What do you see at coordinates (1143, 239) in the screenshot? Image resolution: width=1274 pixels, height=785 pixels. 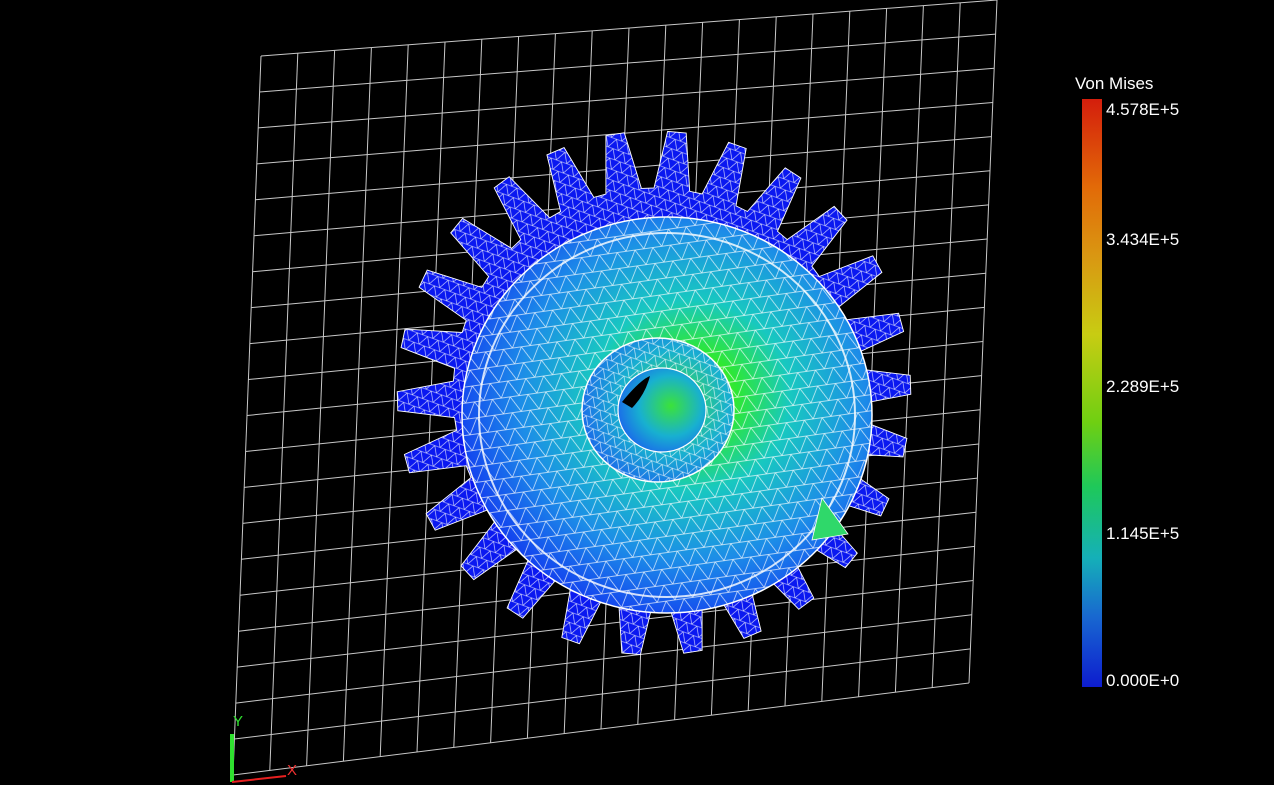 I see `colorbar-tick: 3.434E+5` at bounding box center [1143, 239].